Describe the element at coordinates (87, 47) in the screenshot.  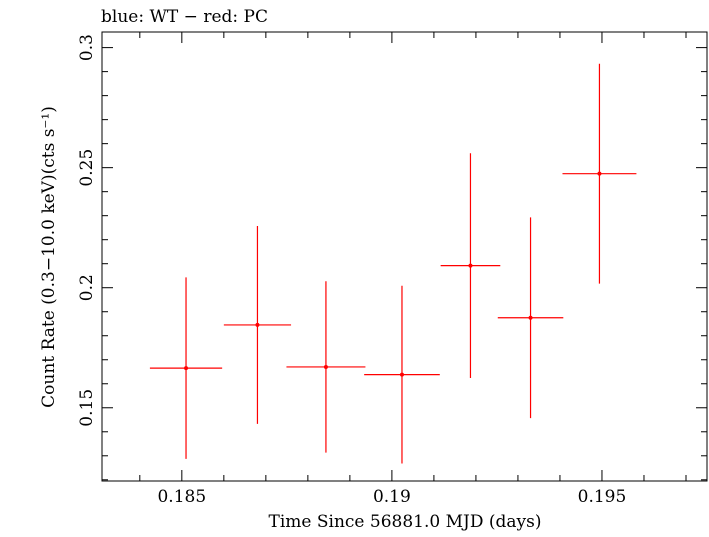
I see `y-tick-label: 0.3` at that location.